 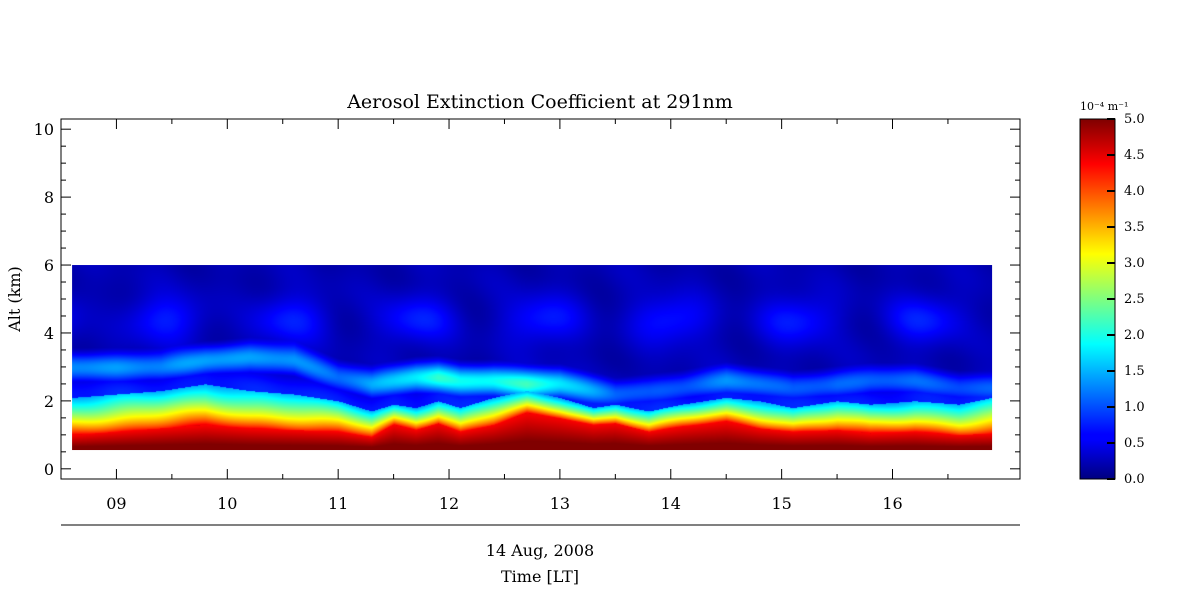 I want to click on colorbar-tick-label: 1.5, so click(x=1134, y=371).